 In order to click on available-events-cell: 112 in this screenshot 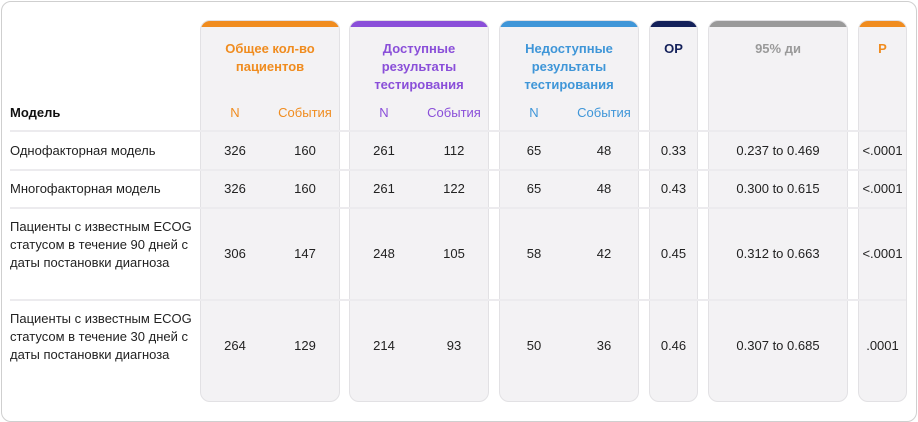, I will do `click(454, 150)`.